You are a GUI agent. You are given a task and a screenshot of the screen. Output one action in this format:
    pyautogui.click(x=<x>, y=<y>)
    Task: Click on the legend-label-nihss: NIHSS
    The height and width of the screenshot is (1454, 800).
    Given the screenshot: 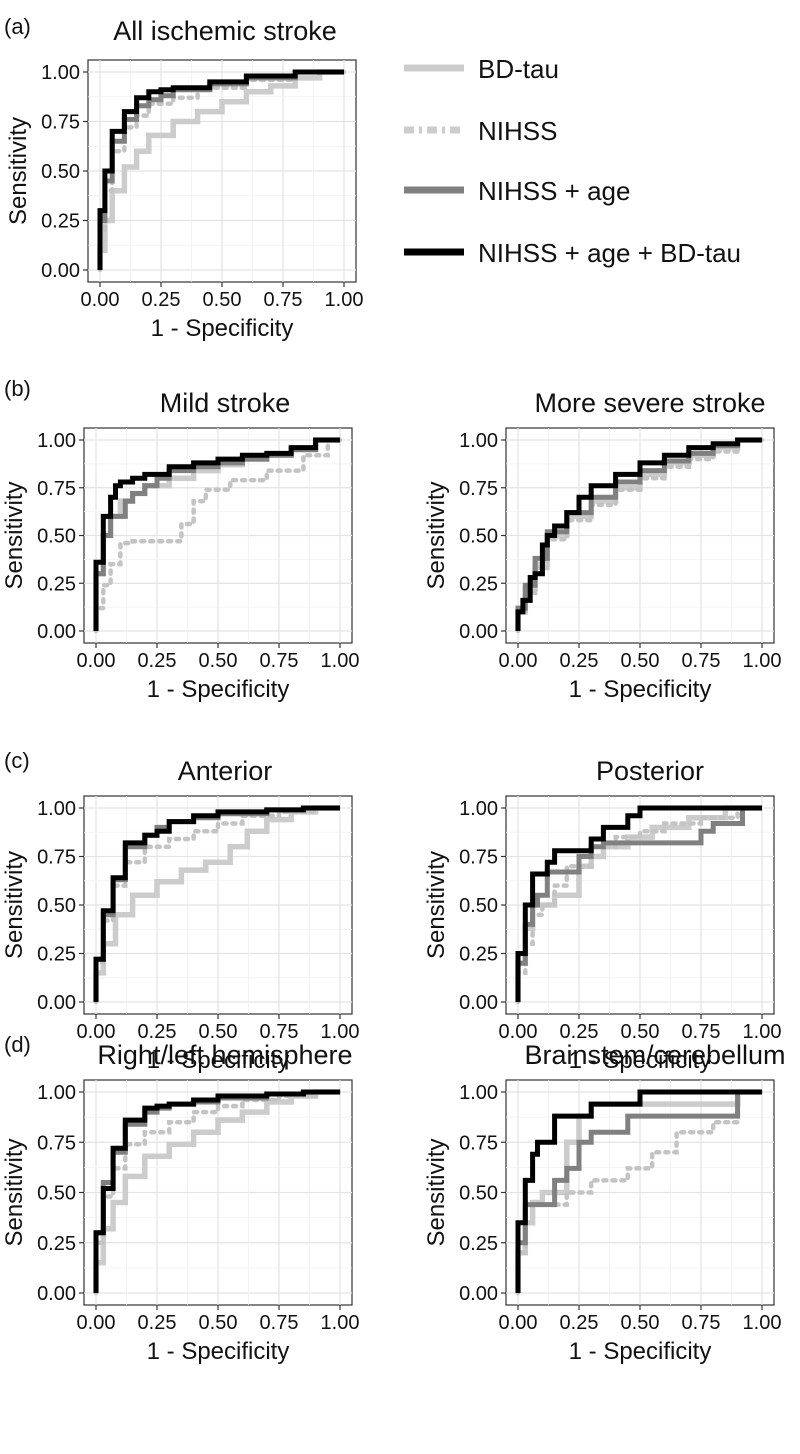 What is the action you would take?
    pyautogui.click(x=517, y=131)
    